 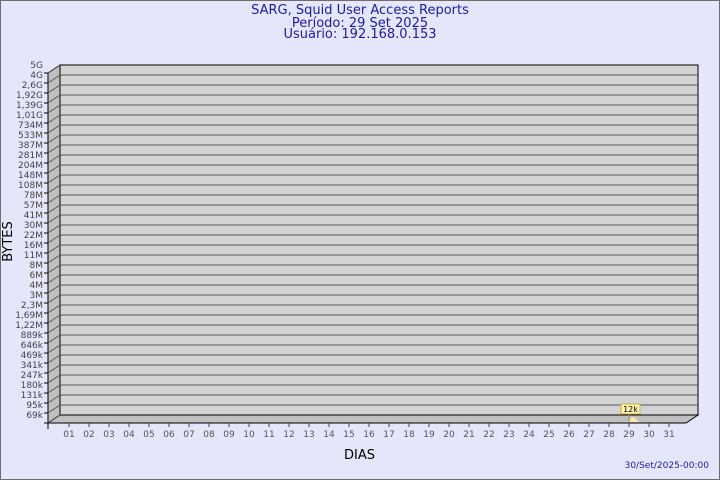 I want to click on y-tick-label: 889k, so click(x=32, y=336).